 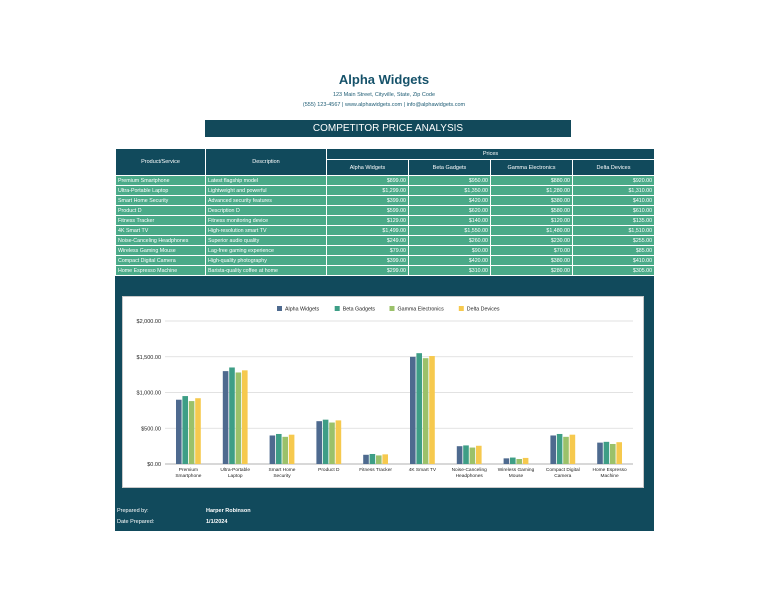 What do you see at coordinates (563, 470) in the screenshot?
I see `x-tick-label: Compact Digital` at bounding box center [563, 470].